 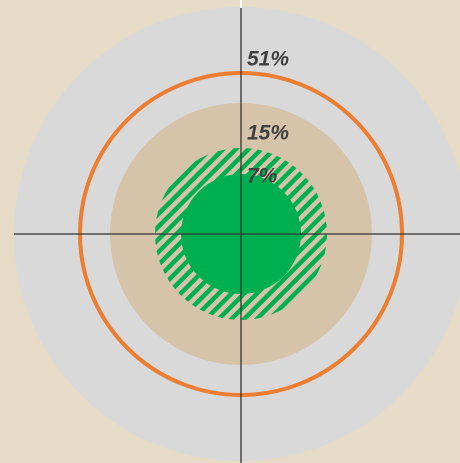 I want to click on ring-label: 7%, so click(x=262, y=176).